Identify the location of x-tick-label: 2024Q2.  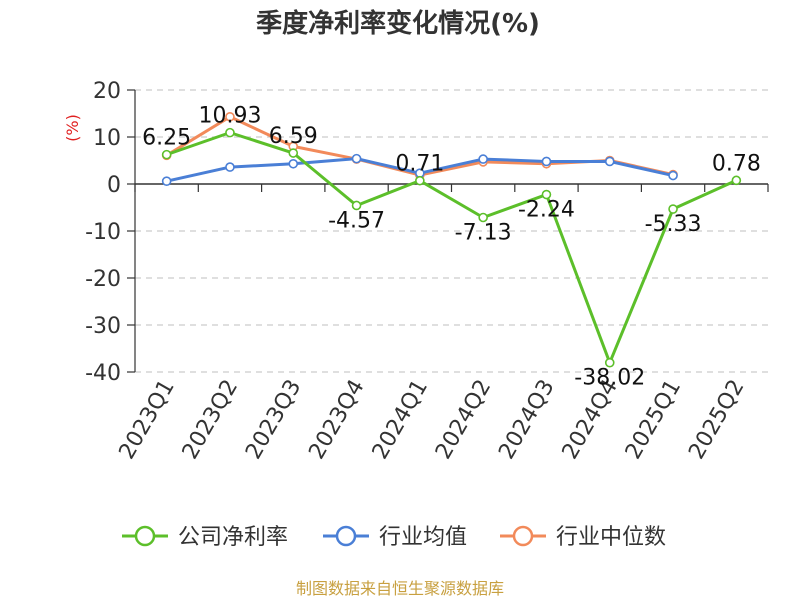
(463, 420).